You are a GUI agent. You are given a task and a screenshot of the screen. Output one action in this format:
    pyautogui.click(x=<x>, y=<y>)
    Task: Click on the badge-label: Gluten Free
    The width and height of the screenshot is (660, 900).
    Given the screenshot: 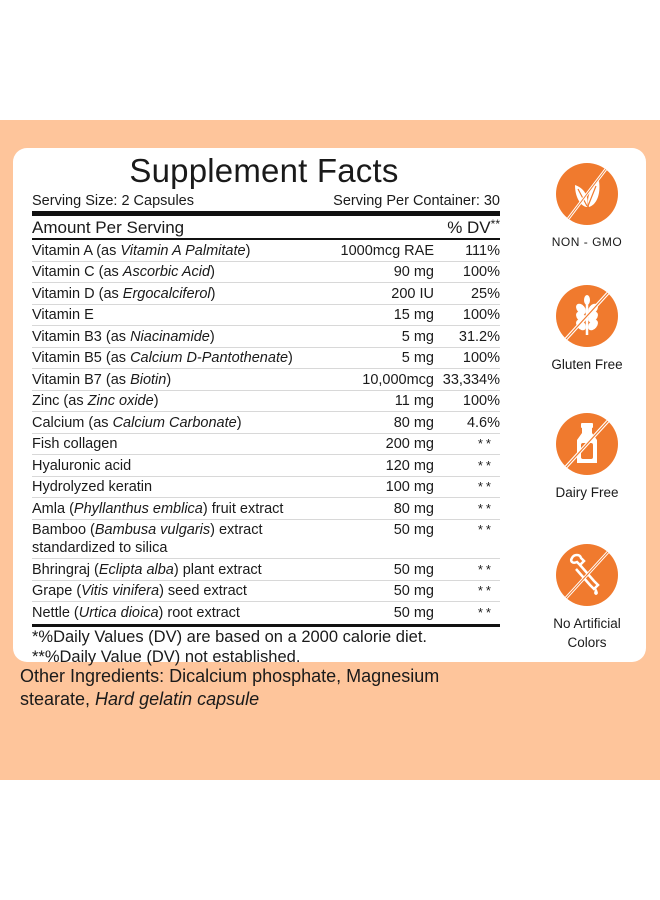 What is the action you would take?
    pyautogui.click(x=587, y=364)
    